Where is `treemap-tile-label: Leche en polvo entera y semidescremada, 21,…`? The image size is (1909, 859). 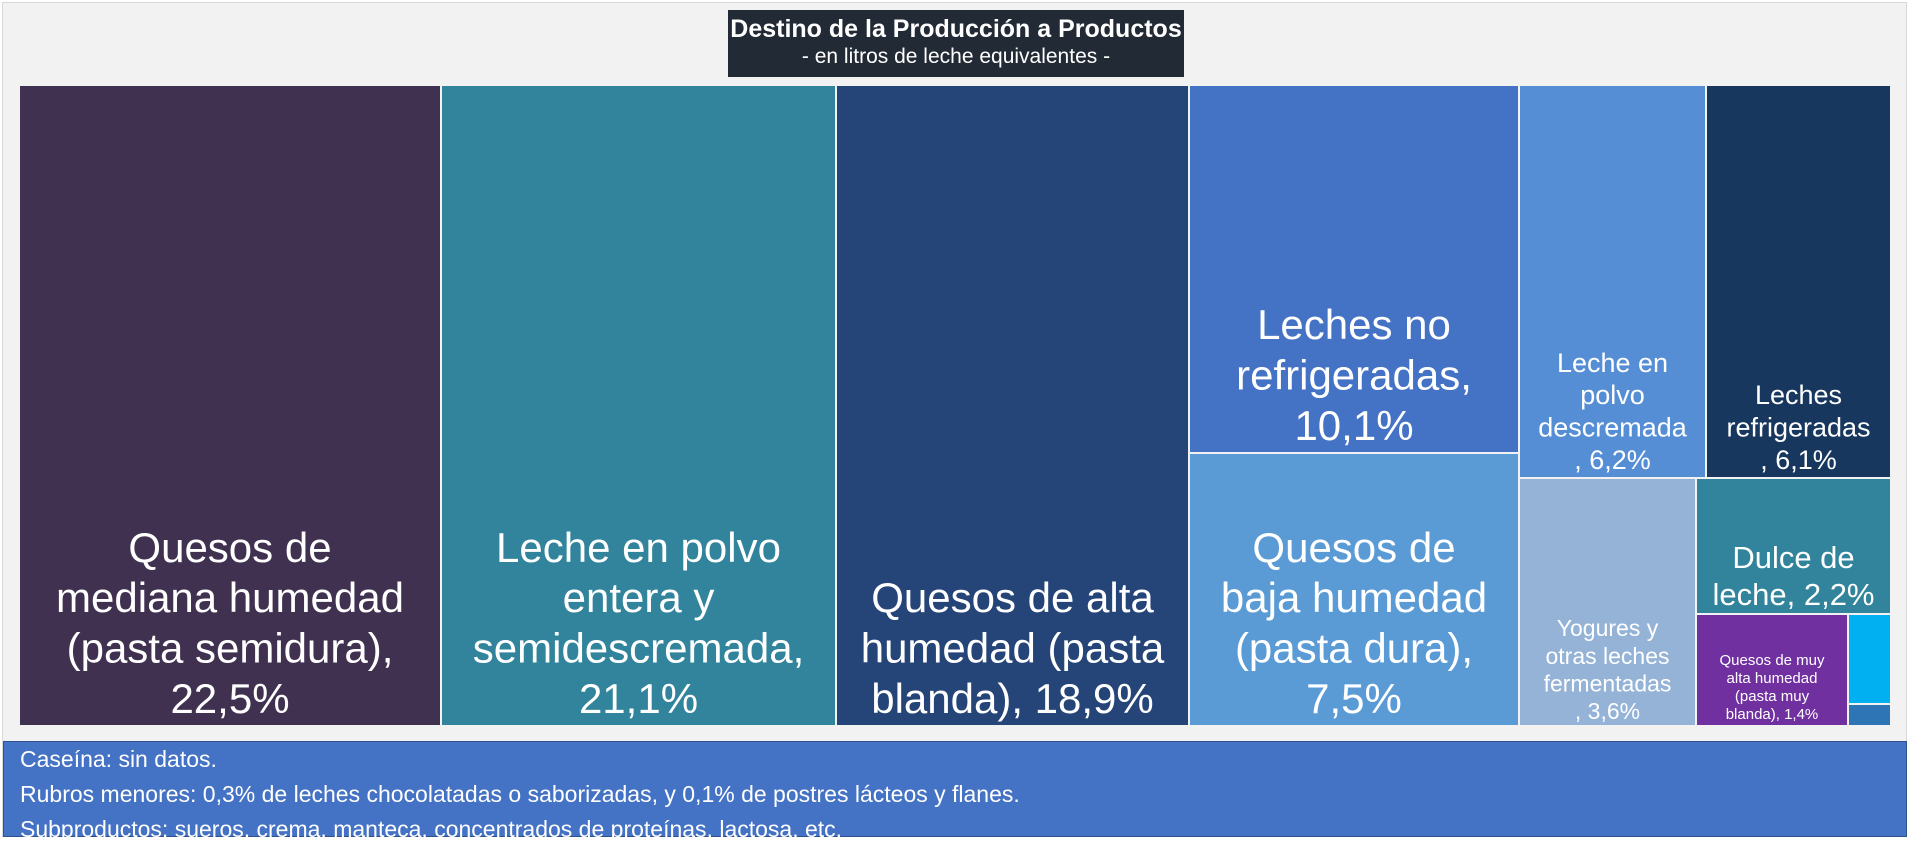
treemap-tile-label: Leche en polvo entera y semidescremada, 21,… is located at coordinates (638, 623).